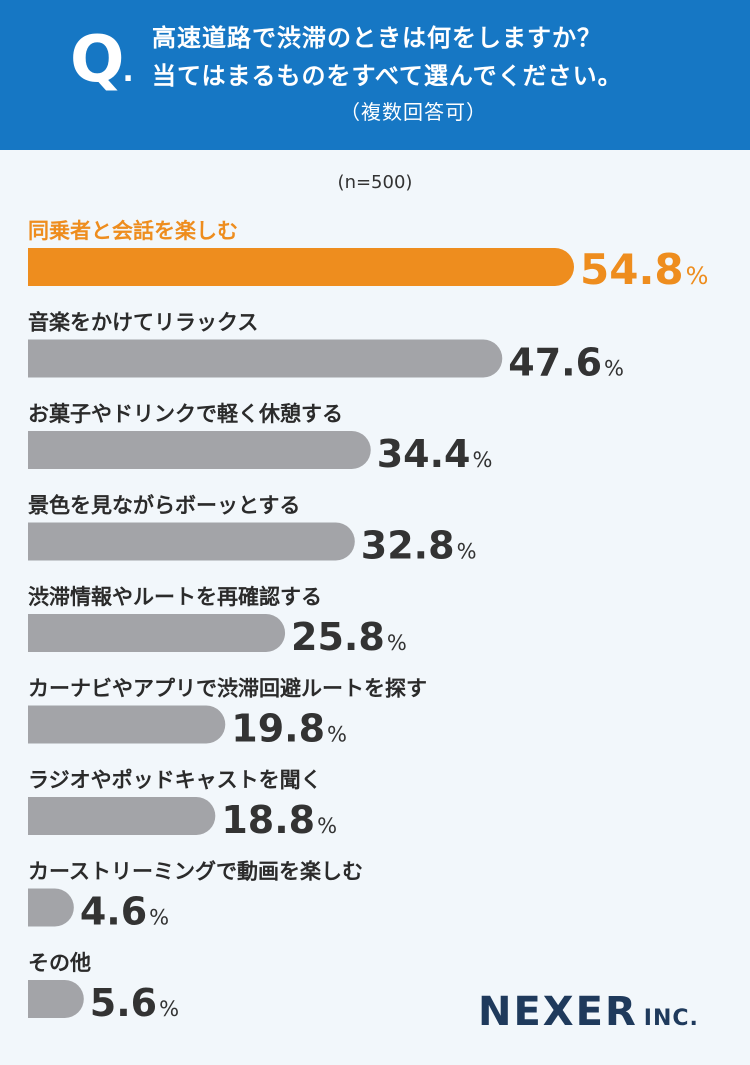 Image resolution: width=750 pixels, height=1065 pixels. What do you see at coordinates (632, 269) in the screenshot?
I see `value-number: 54.8` at bounding box center [632, 269].